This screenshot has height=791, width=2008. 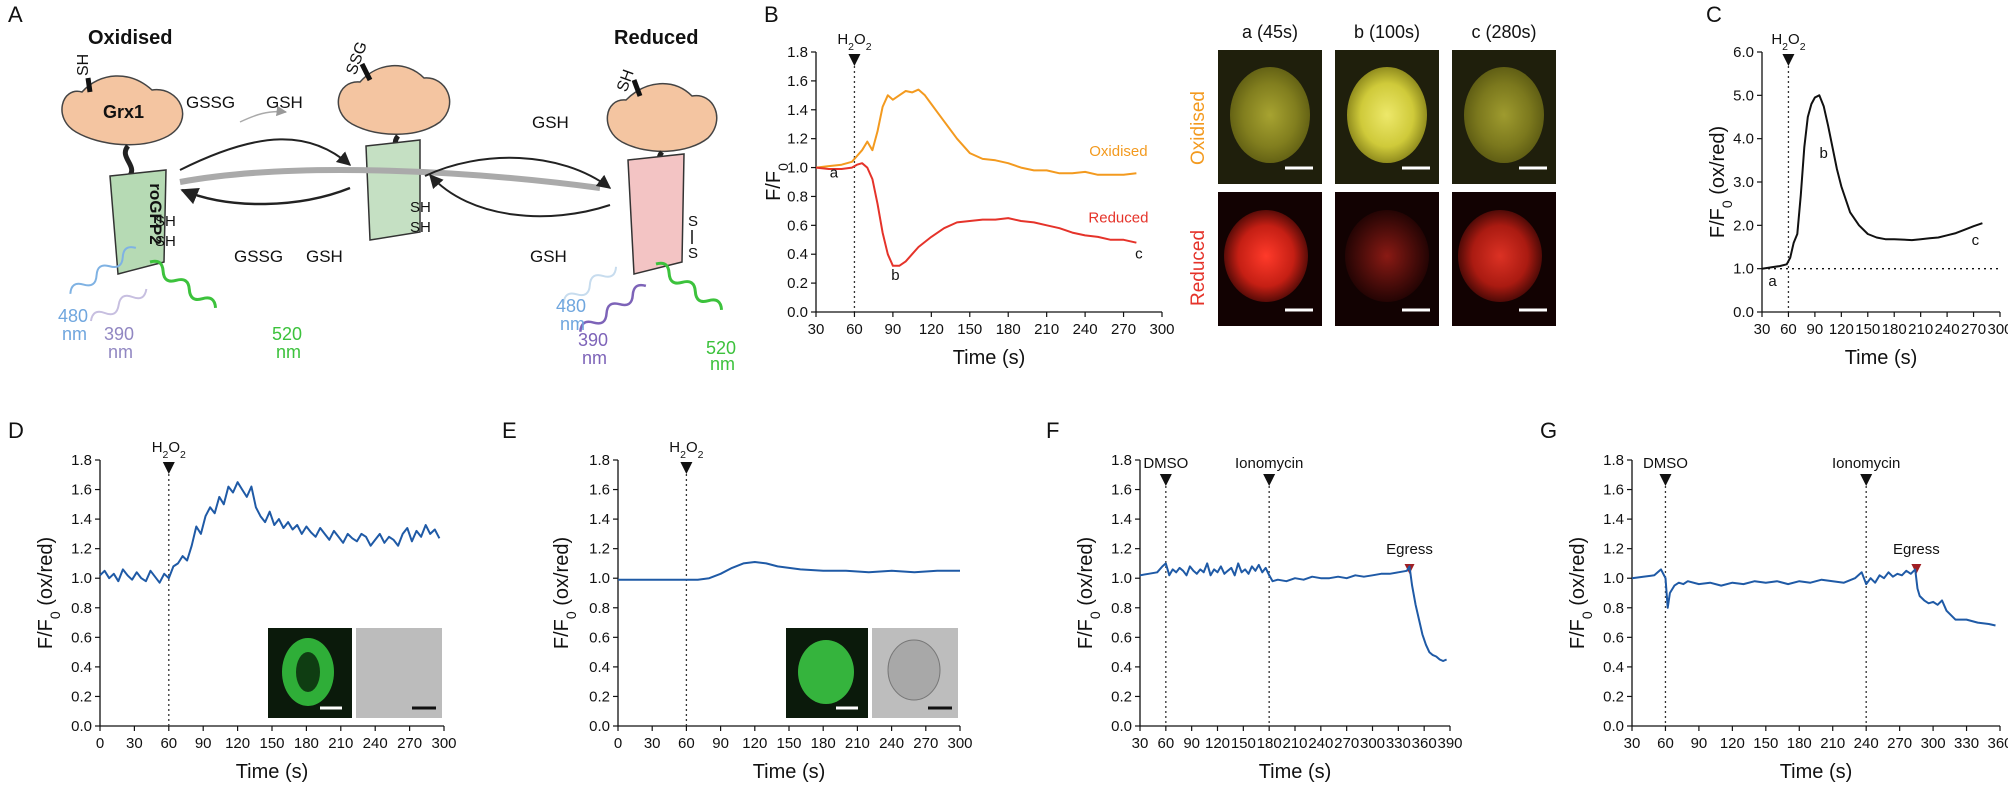 What do you see at coordinates (443, 743) in the screenshot?
I see `x-tick-label: 300` at bounding box center [443, 743].